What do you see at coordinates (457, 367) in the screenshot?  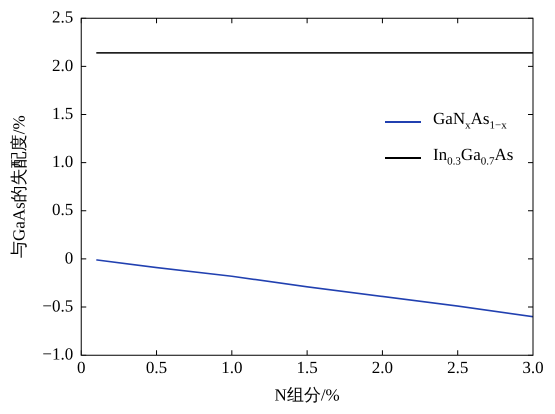 I see `x-tick-label: 2.5` at bounding box center [457, 367].